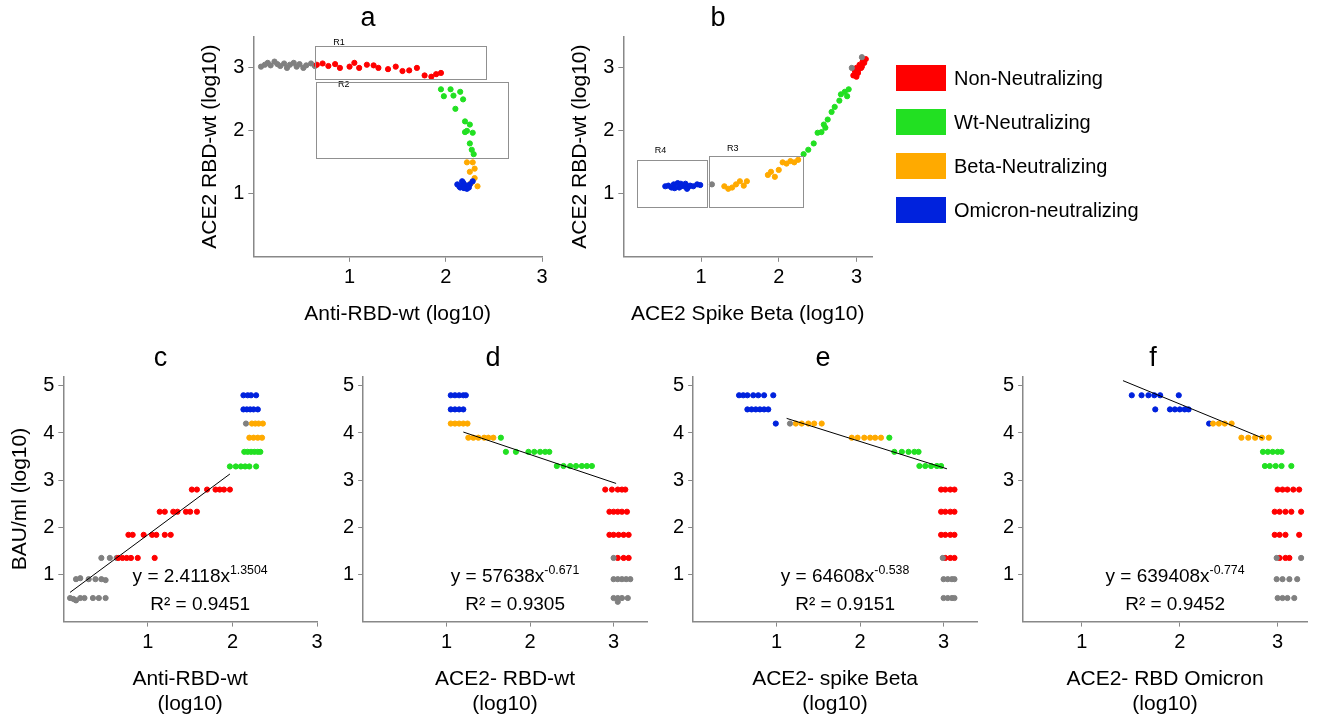 This screenshot has height=727, width=1330. Describe the element at coordinates (515, 603) in the screenshot. I see `annotation: R² = 0.9305` at that location.